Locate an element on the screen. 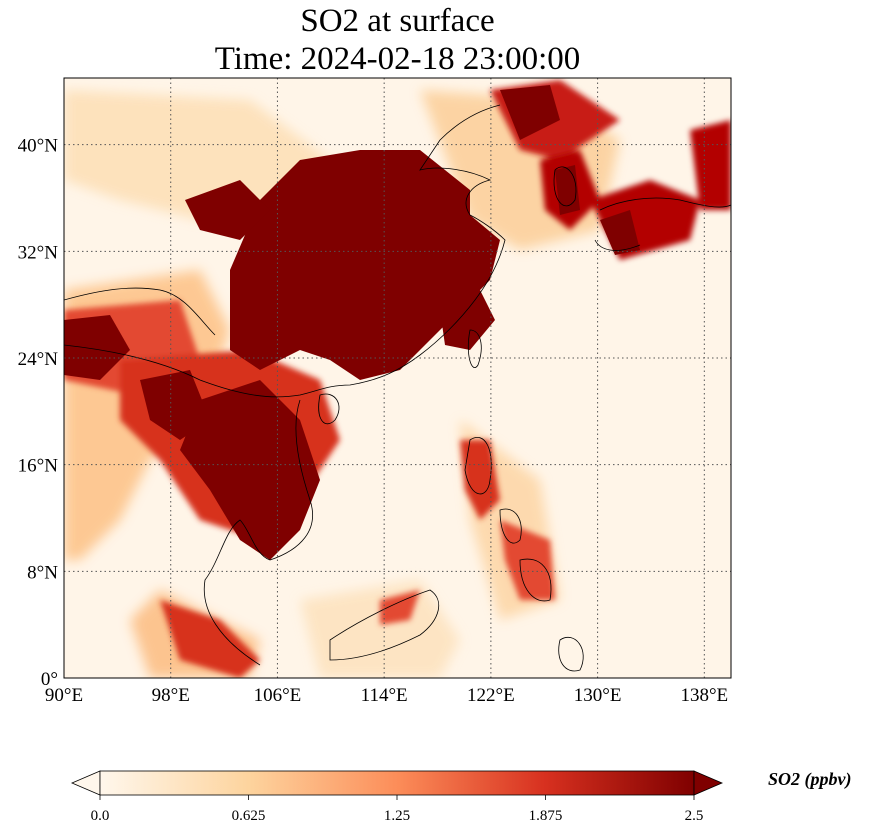 Image resolution: width=875 pixels, height=836 pixels. colorbar-label: SO2 (ppbv) is located at coordinates (810, 779).